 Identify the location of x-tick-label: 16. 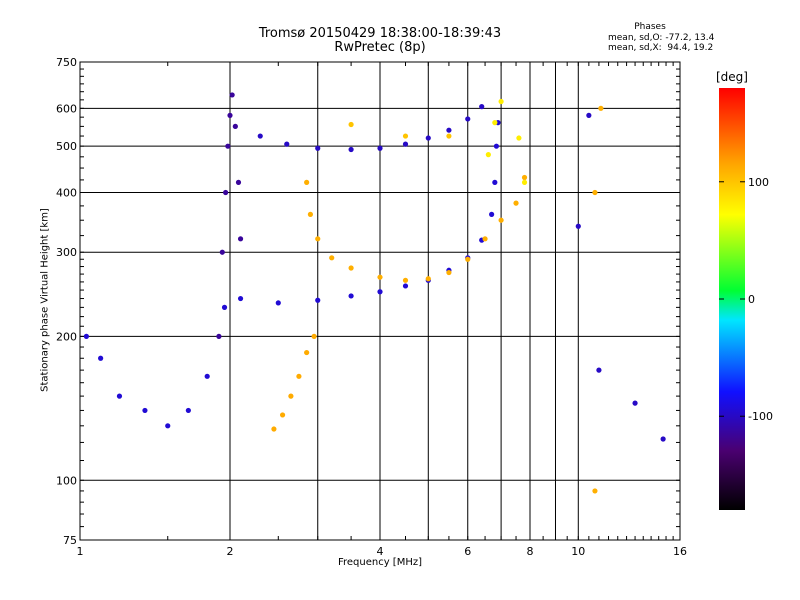
(680, 551).